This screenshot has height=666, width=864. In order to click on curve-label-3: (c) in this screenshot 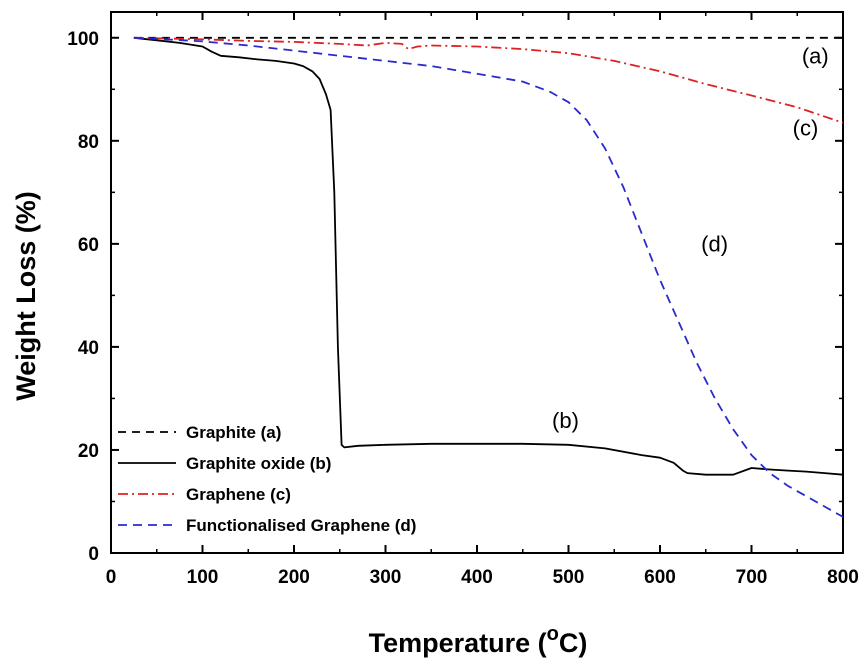, I will do `click(806, 128)`.